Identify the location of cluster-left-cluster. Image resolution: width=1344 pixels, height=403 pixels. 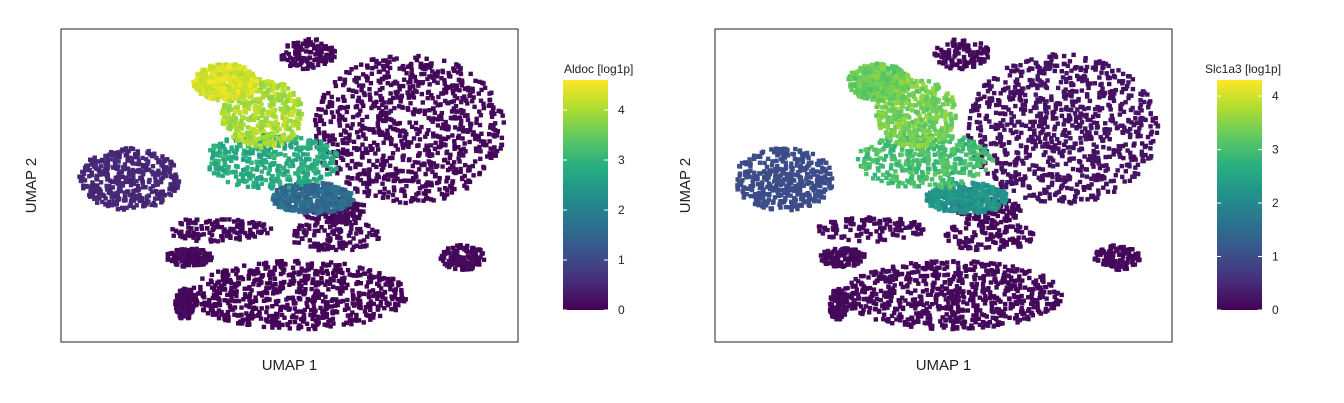
(129, 179).